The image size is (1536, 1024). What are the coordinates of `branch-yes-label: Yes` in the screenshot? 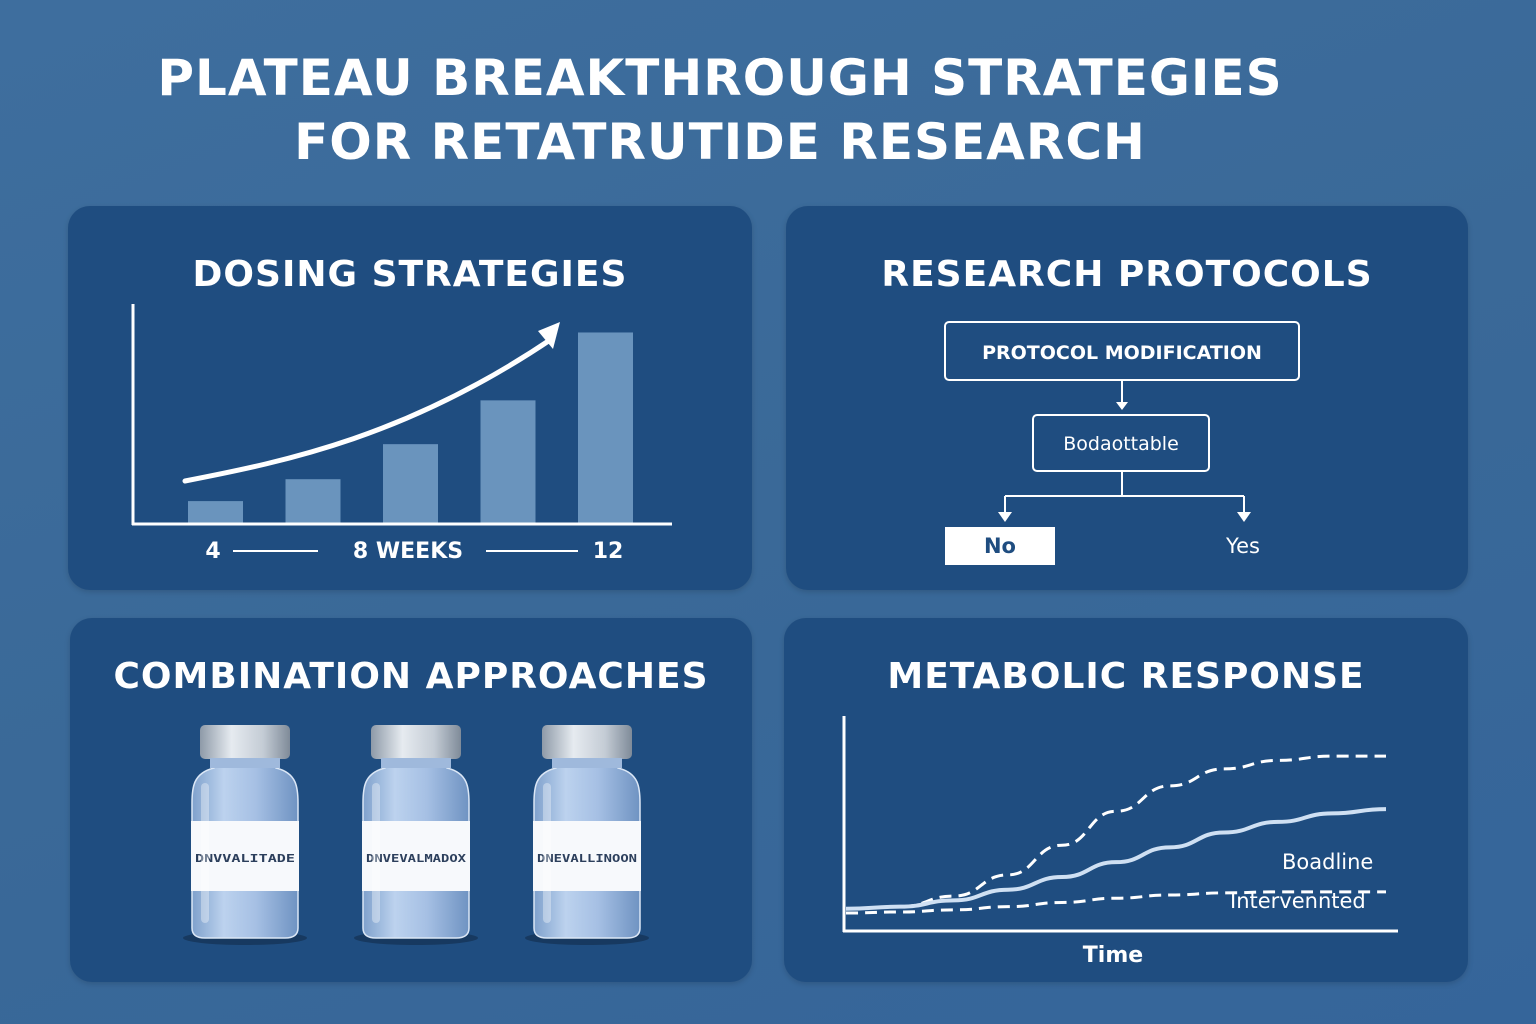 It's located at (1242, 546).